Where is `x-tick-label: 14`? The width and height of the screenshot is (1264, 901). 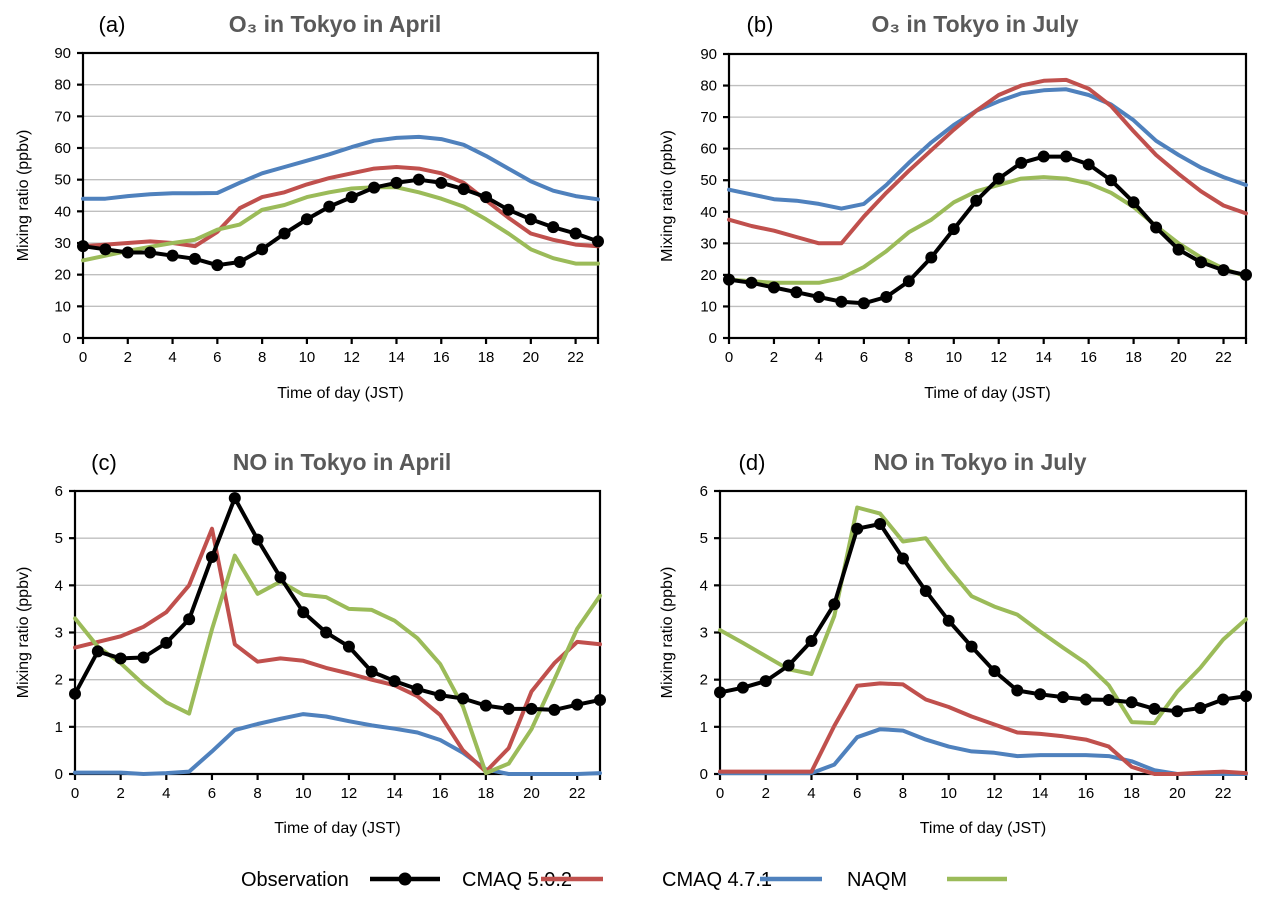 x-tick-label: 14 is located at coordinates (394, 793).